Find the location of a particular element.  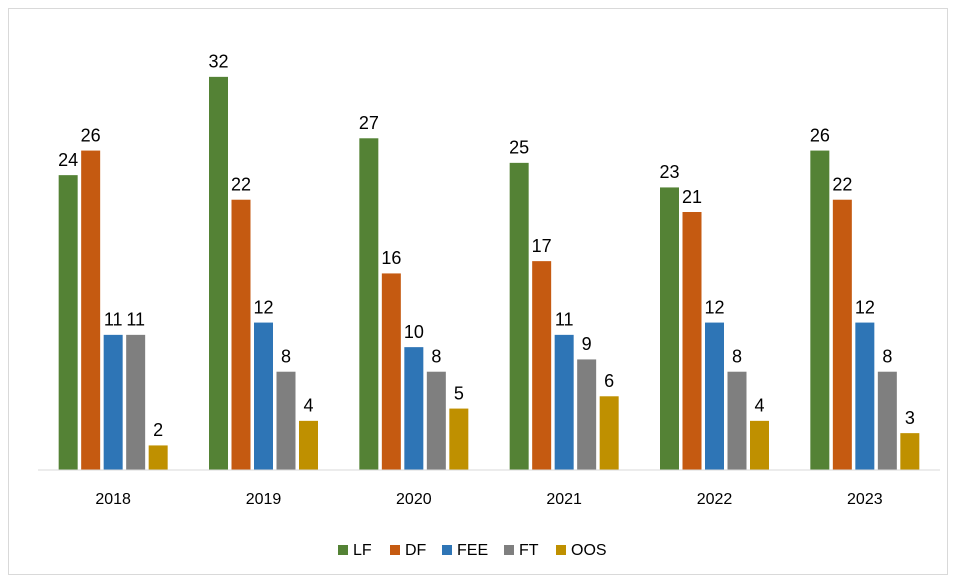

value-label: 27 is located at coordinates (369, 123).